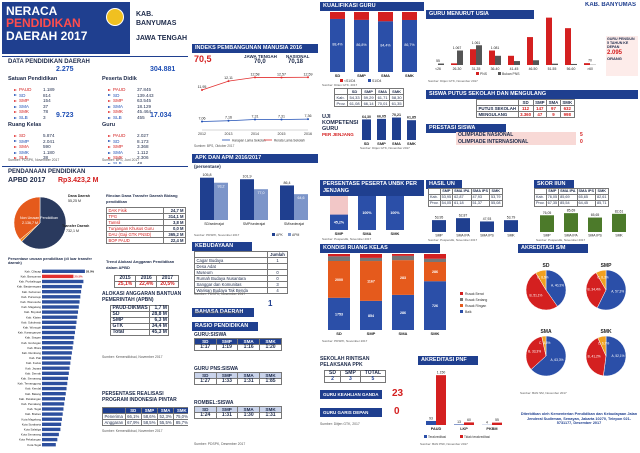  Describe the element at coordinates (301, 207) in the screenshot. I see `apm-bar` at that location.